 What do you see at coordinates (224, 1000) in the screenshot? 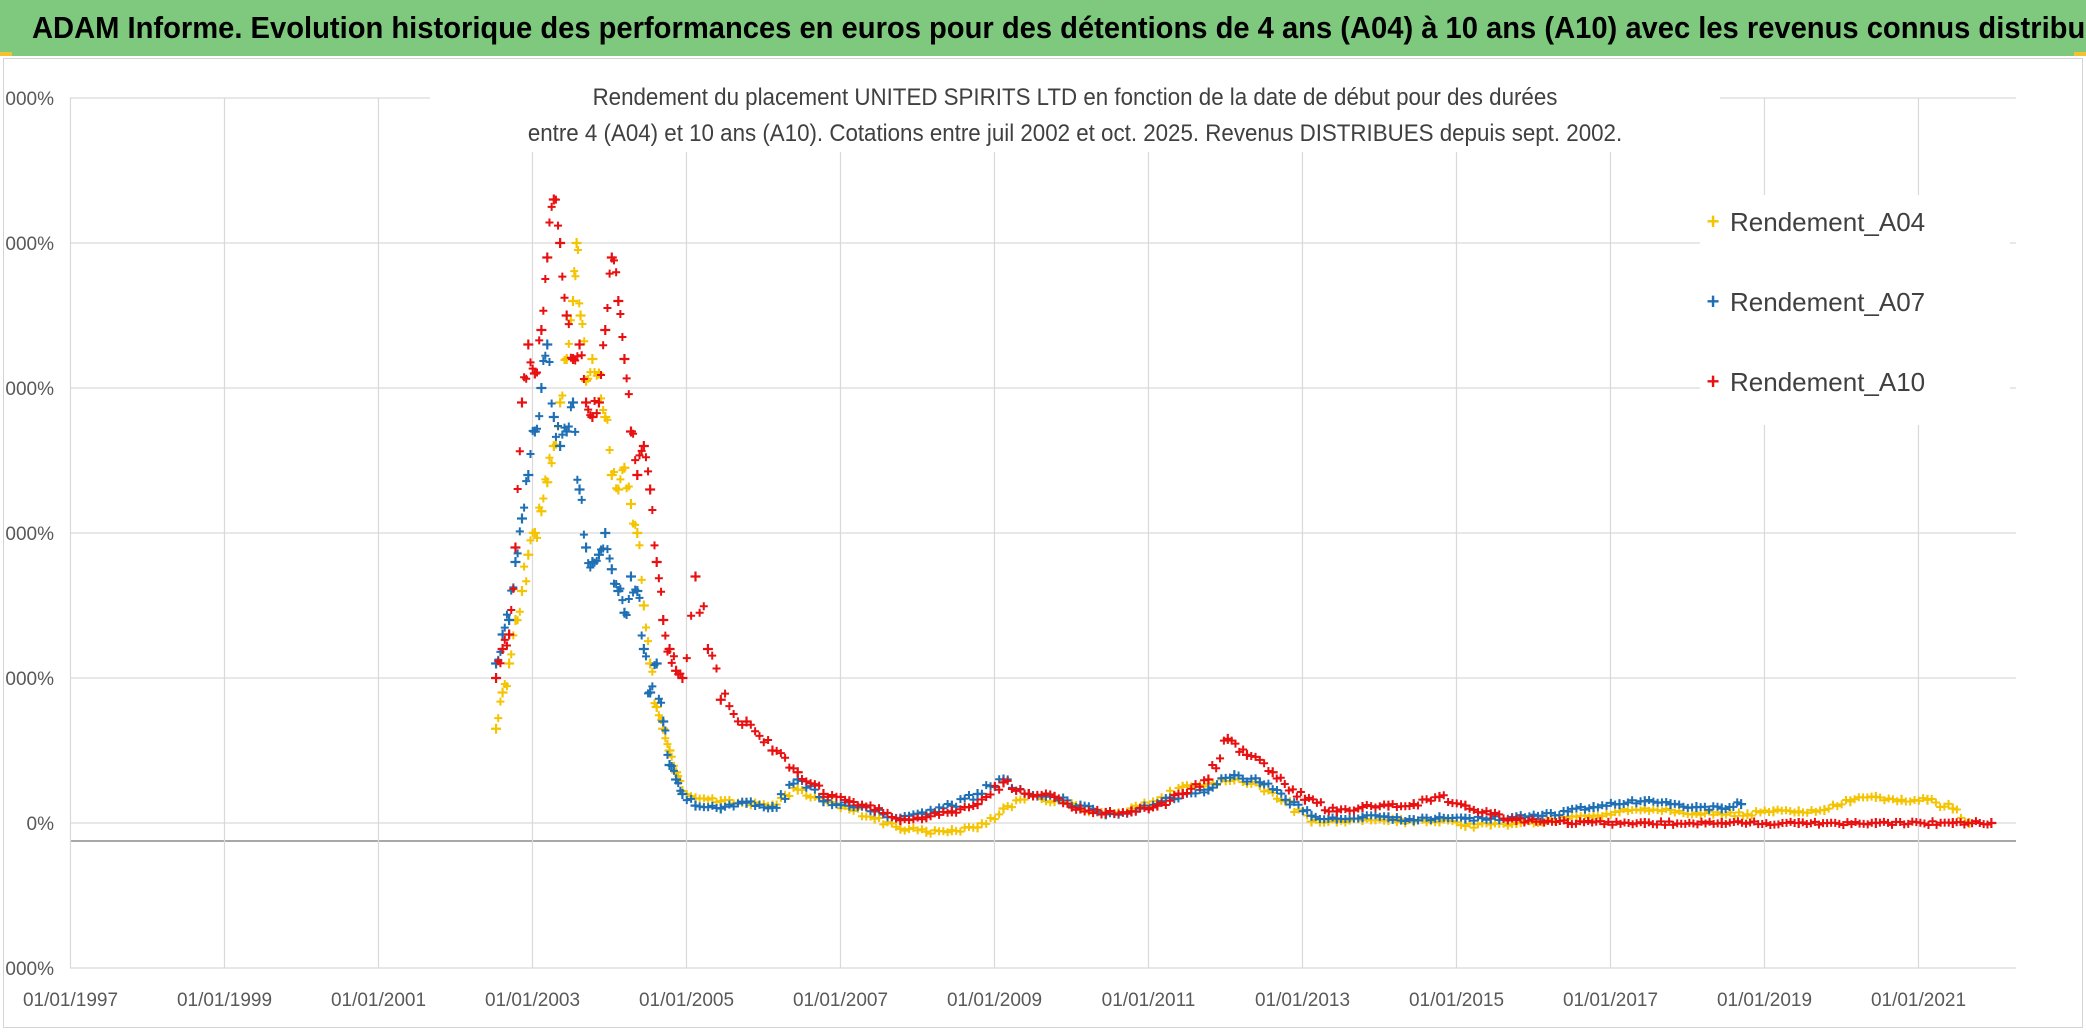
I see `x-tick-label: 01/01/1999` at bounding box center [224, 1000].